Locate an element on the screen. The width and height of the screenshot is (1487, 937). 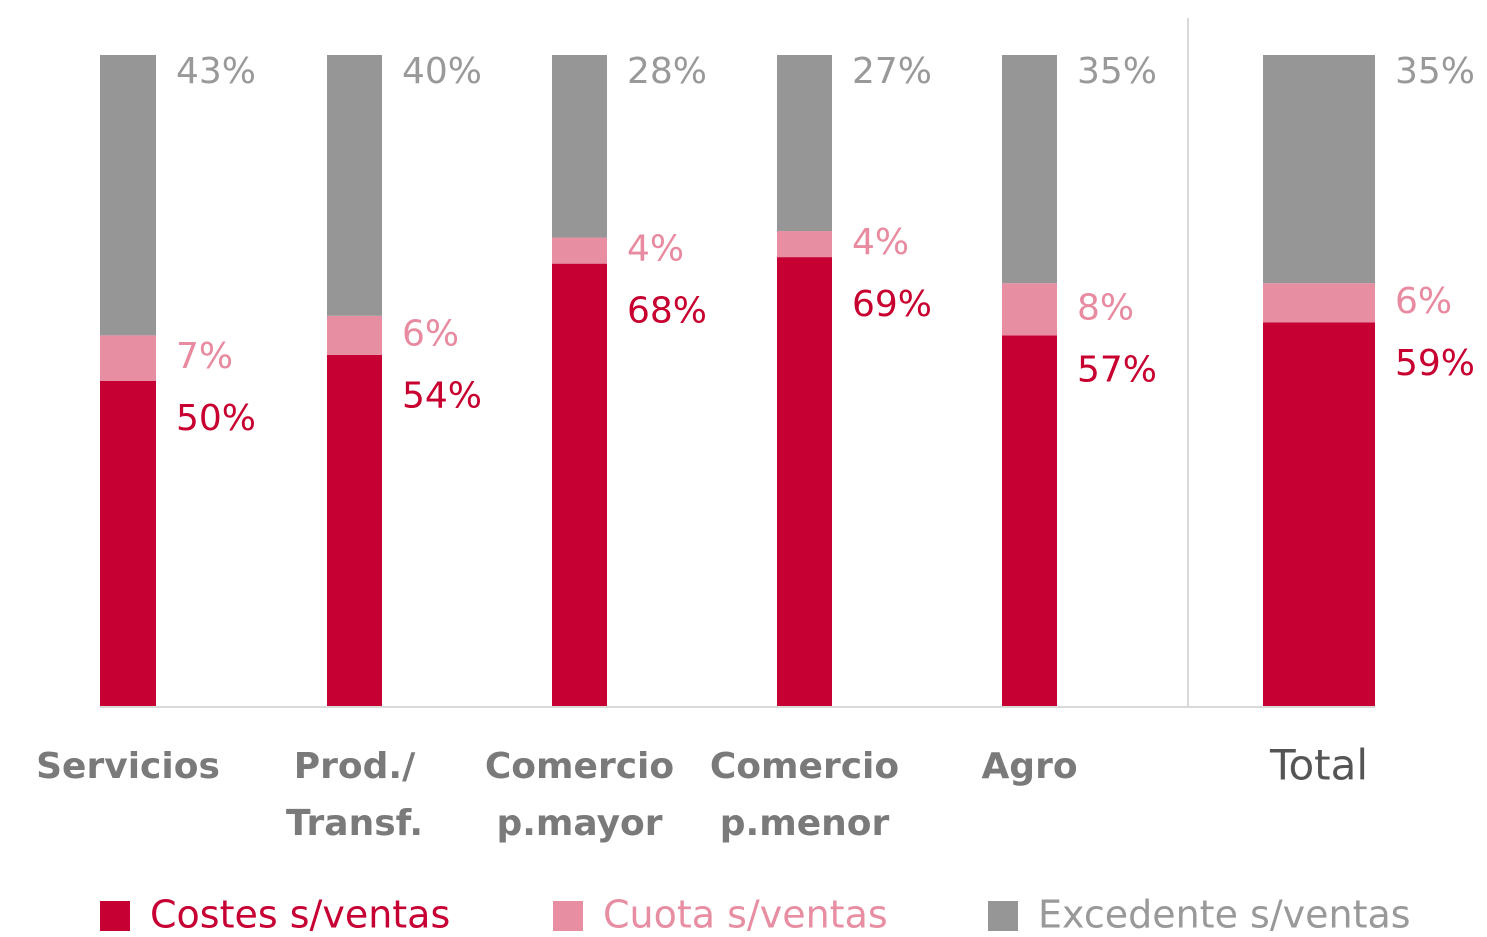
value-label: 40% is located at coordinates (442, 71).